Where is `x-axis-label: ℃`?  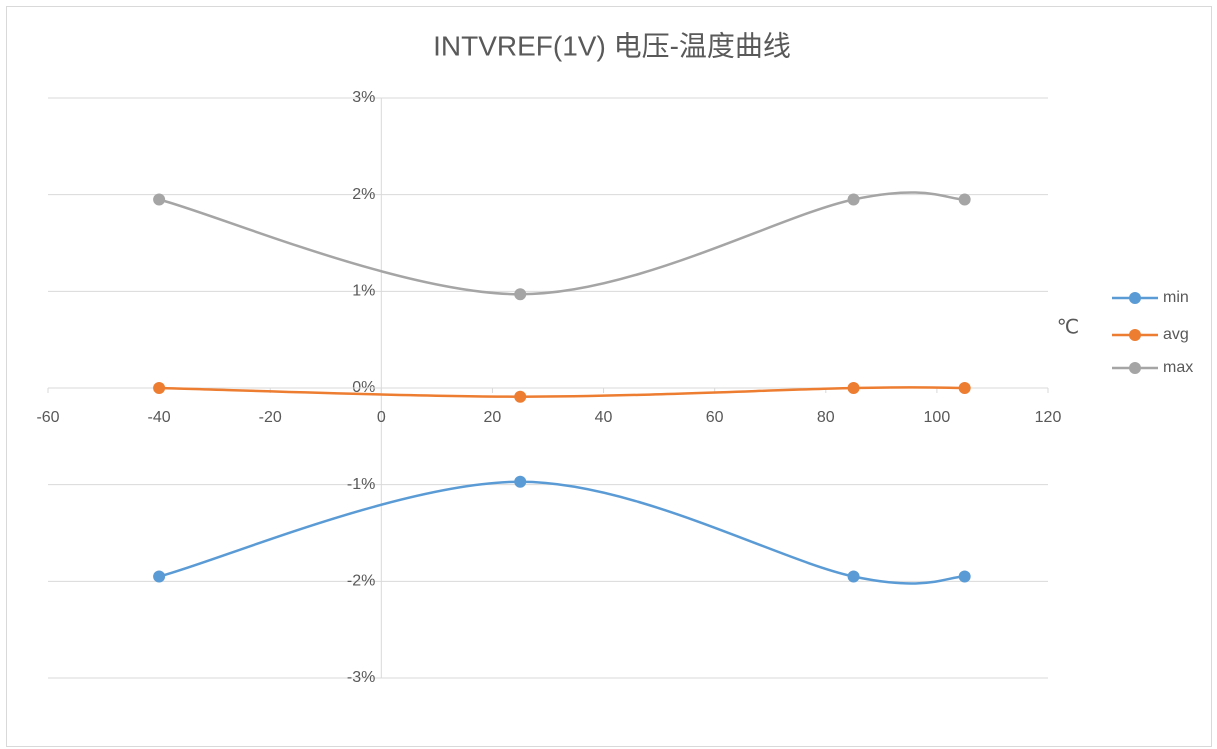 x-axis-label: ℃ is located at coordinates (1068, 327).